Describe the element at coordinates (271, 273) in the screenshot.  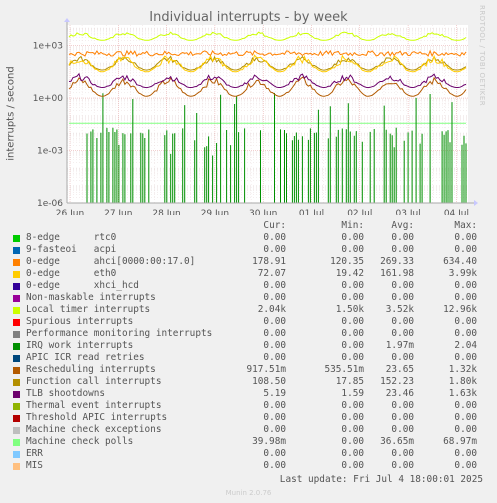
I see `legend-cur-value: 72.07` at that location.